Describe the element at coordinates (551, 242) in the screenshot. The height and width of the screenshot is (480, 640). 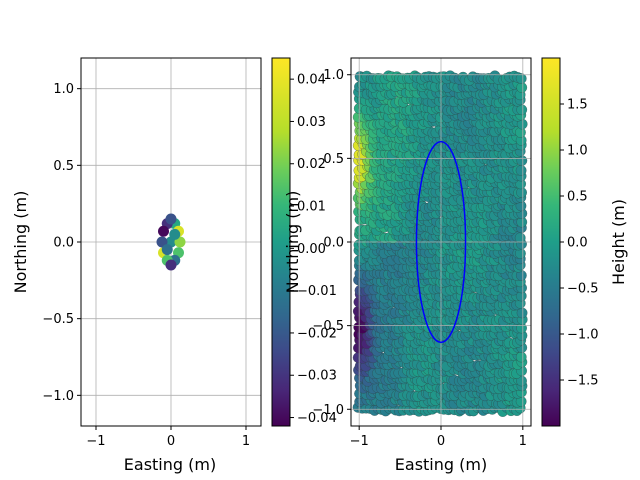
I see `right-colorbar-gradient` at that location.